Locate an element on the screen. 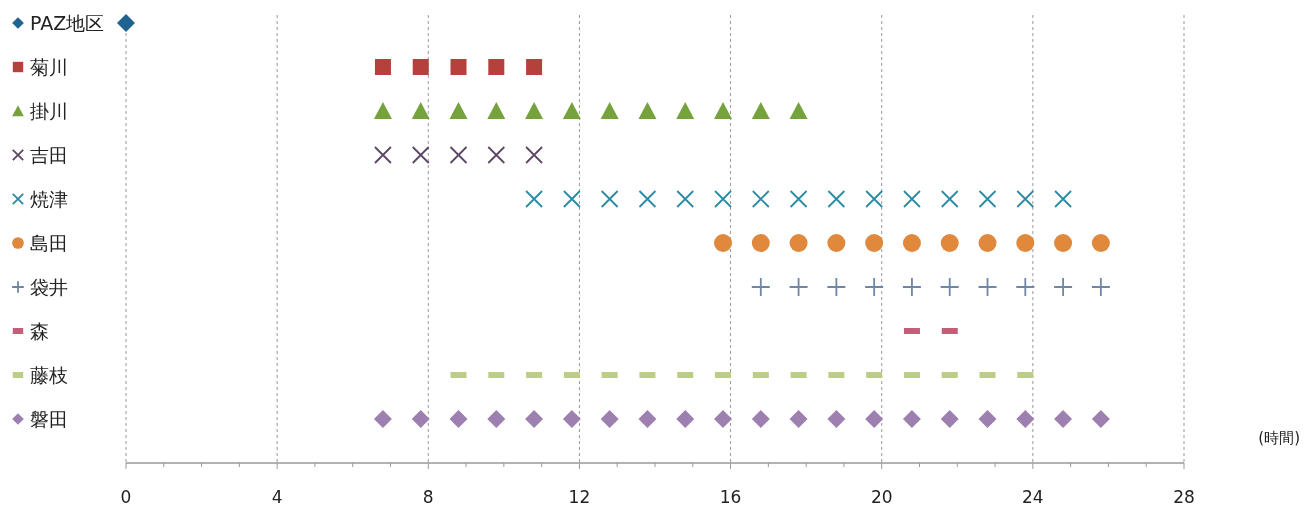  y-tick-label: 吉田 is located at coordinates (49, 155).